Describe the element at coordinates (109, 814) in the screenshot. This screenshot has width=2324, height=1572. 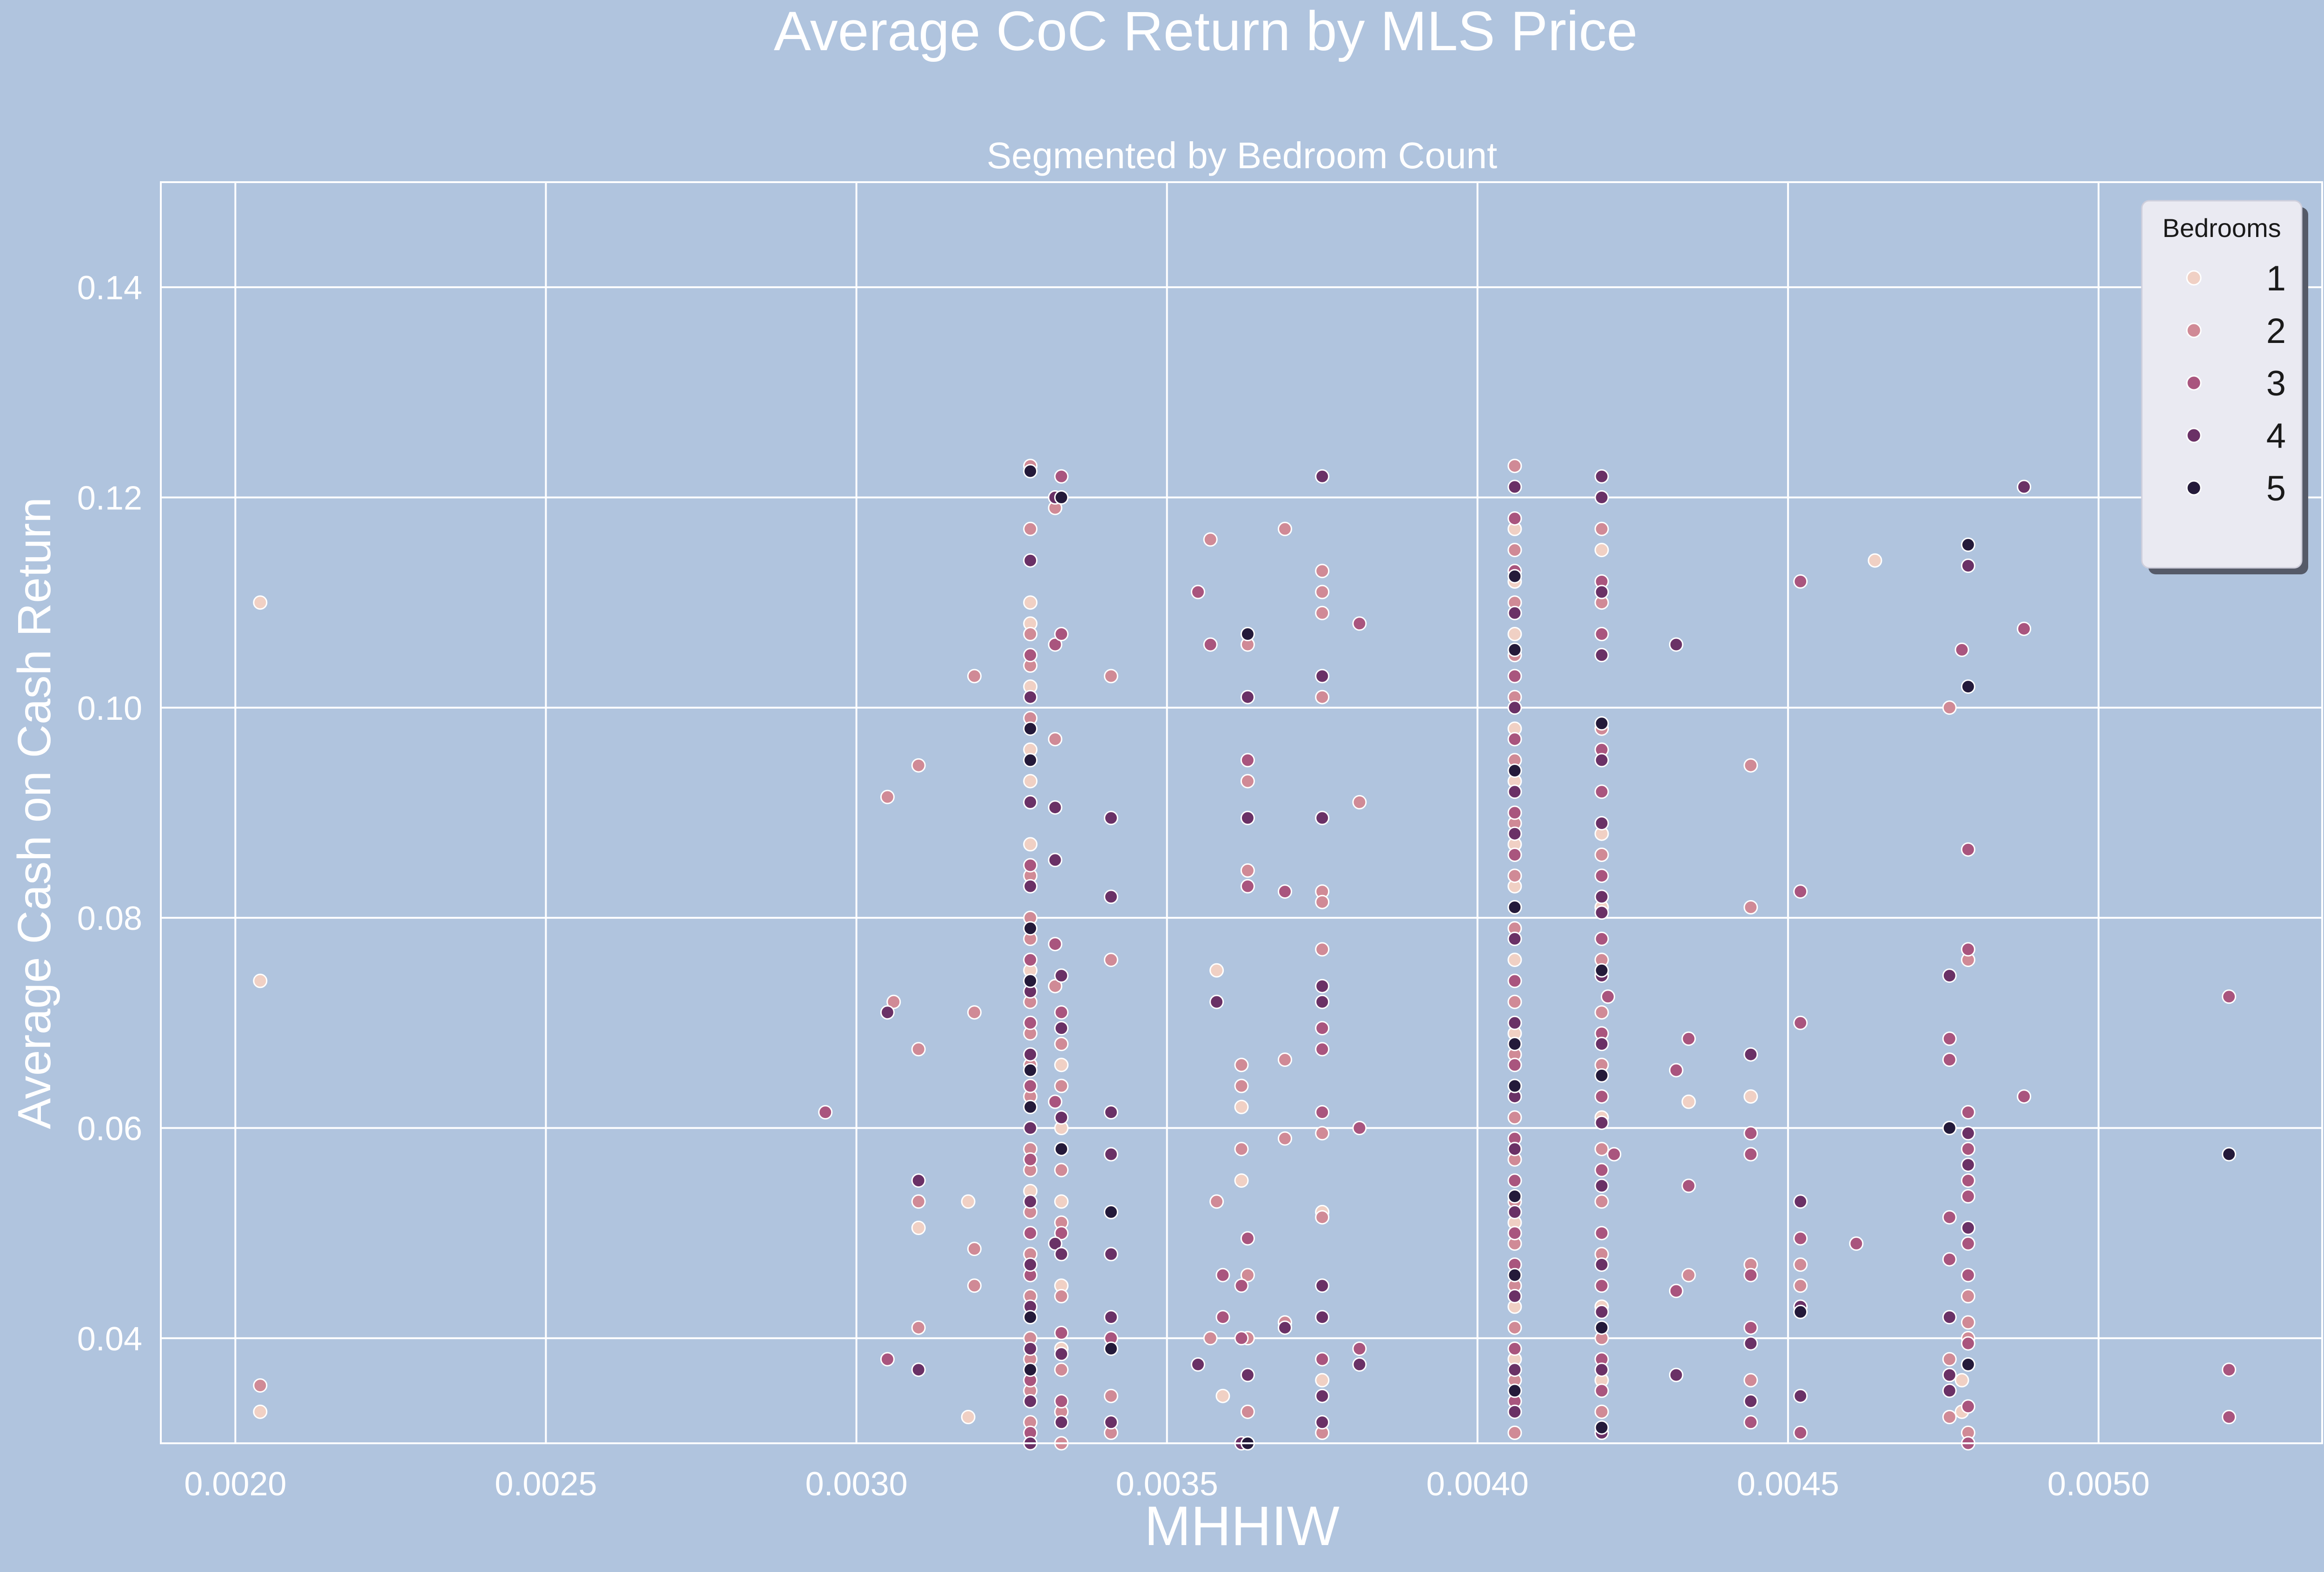
I see `y-tick-labels: 0.04 0.06 0.08 0.10 0.12 0.14` at that location.